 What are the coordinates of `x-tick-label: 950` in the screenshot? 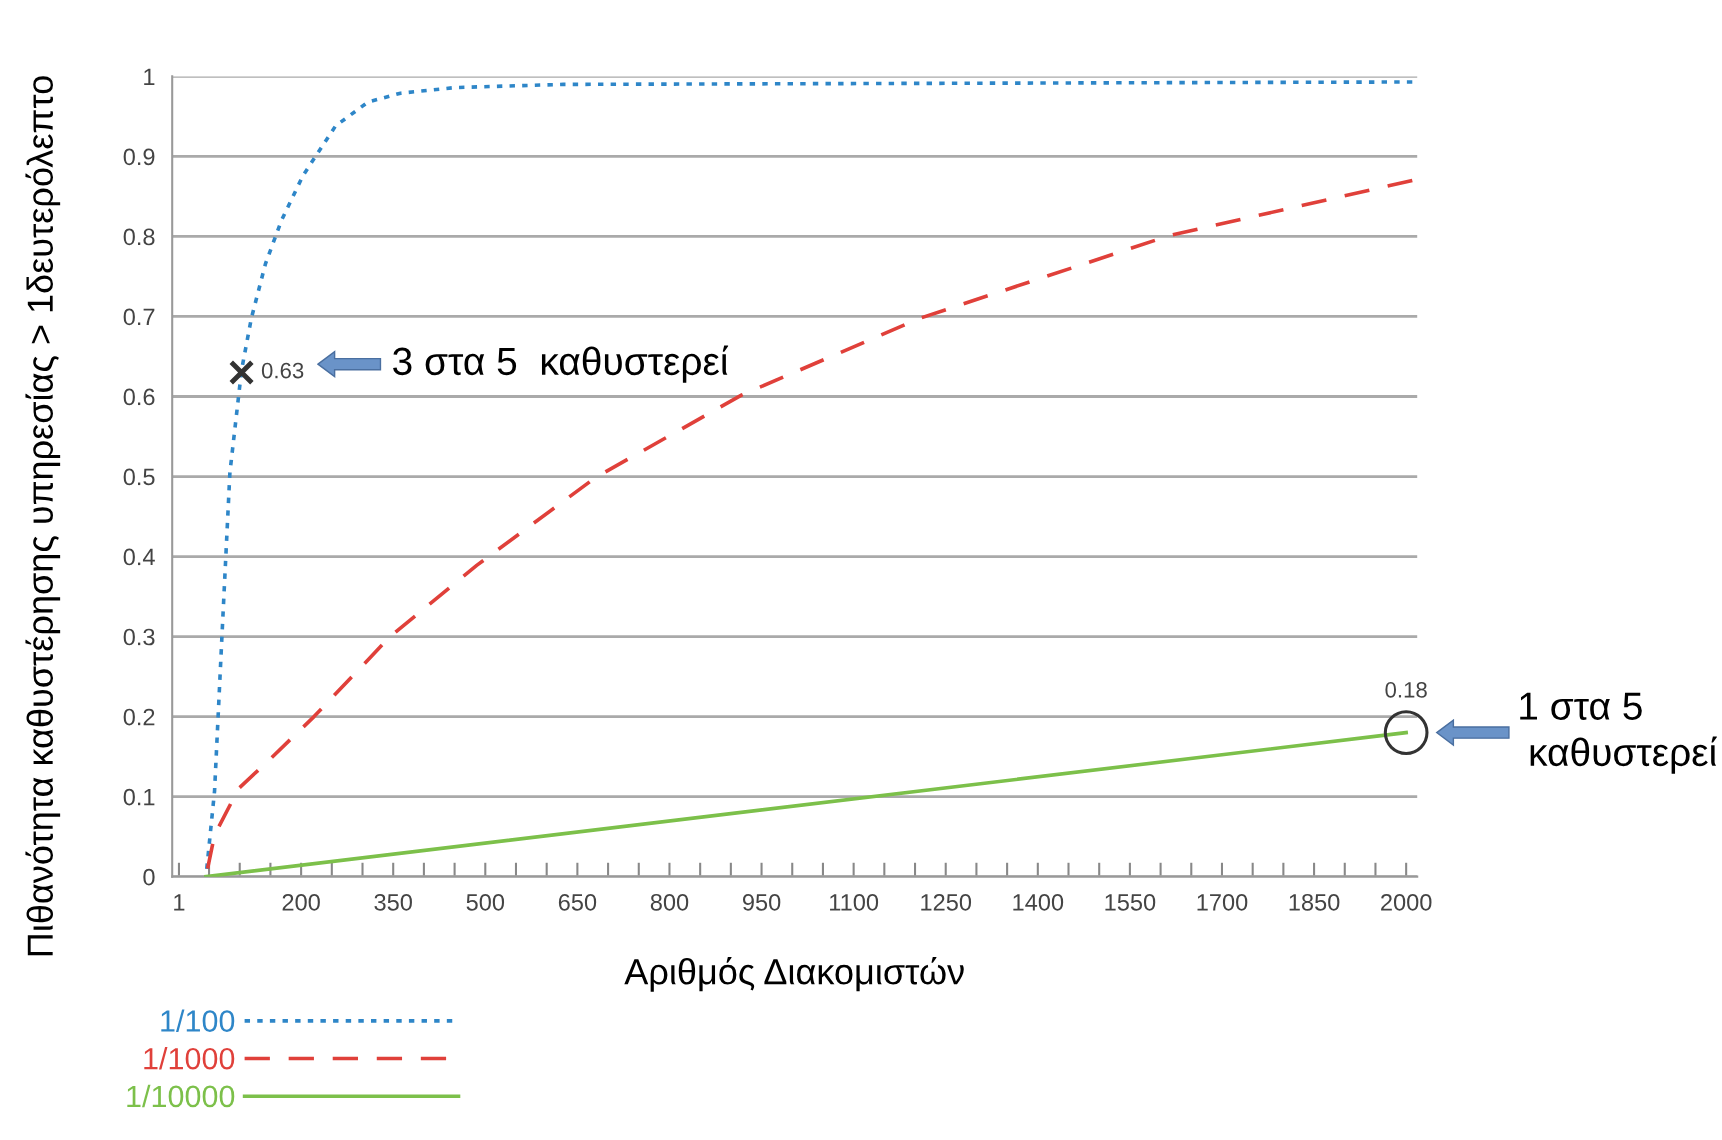 It's located at (761, 902).